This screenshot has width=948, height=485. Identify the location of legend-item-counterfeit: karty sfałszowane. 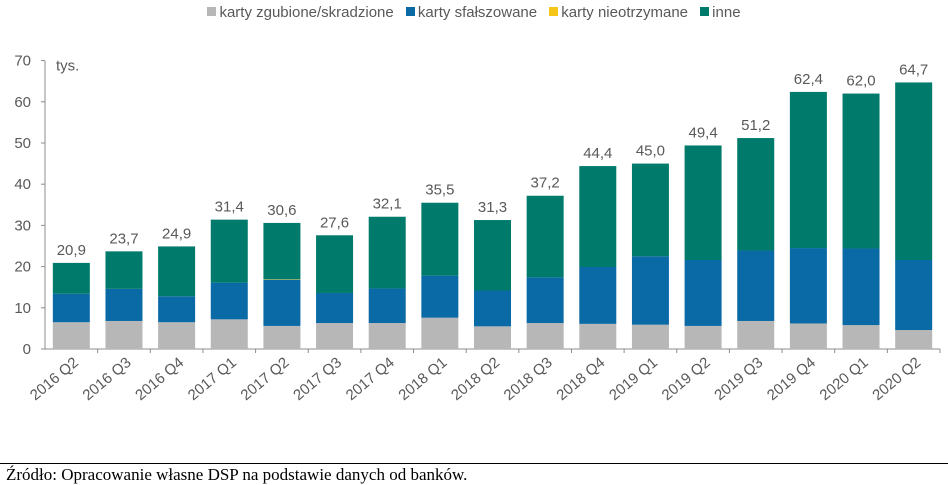
(471, 12).